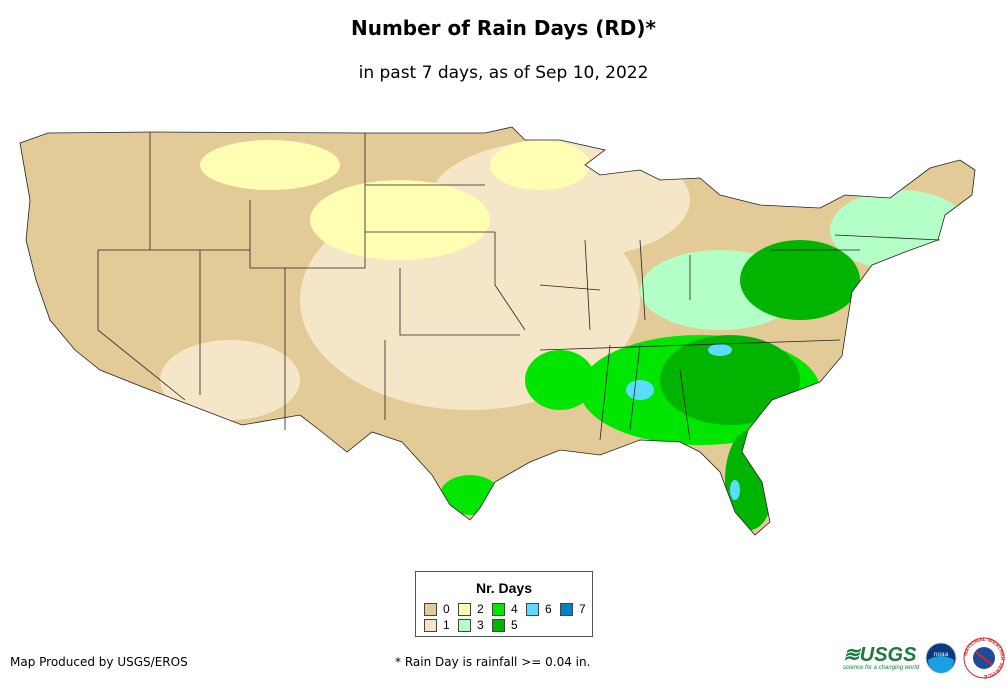  I want to click on map-subtitle: in past 7 days, as of Sep 10, 2022, so click(503, 73).